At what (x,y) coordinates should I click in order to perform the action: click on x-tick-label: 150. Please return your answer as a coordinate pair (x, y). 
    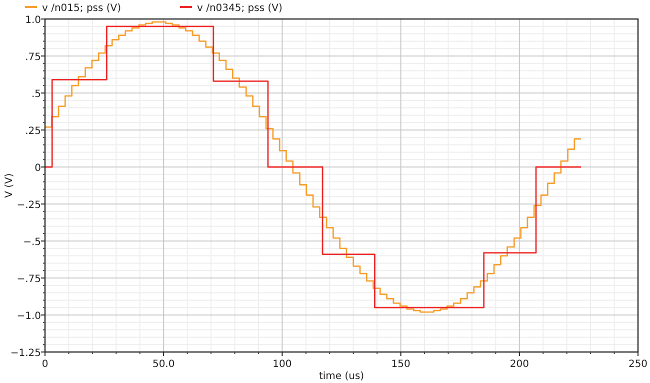
    Looking at the image, I should click on (400, 364).